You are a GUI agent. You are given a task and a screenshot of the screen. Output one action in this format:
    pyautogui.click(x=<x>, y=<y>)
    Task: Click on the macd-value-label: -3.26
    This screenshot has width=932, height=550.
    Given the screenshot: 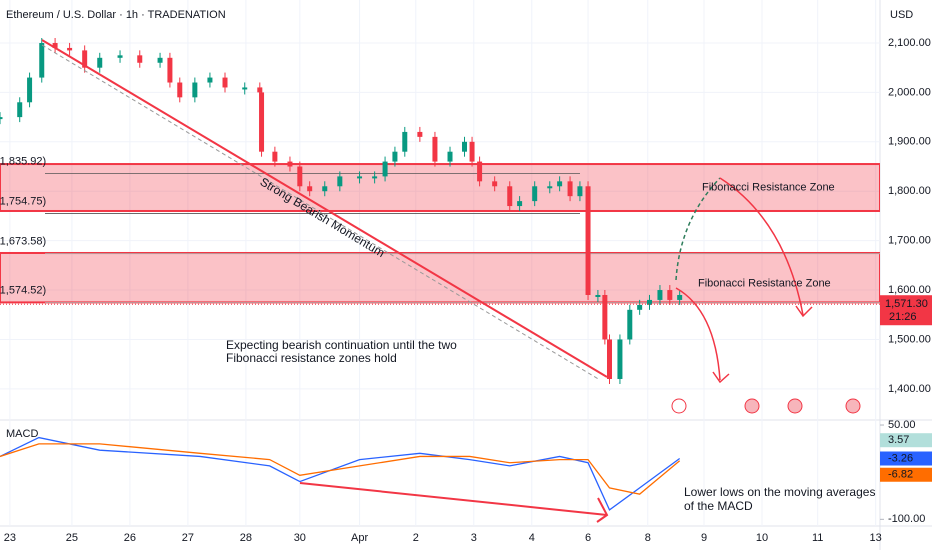 What is the action you would take?
    pyautogui.click(x=900, y=458)
    